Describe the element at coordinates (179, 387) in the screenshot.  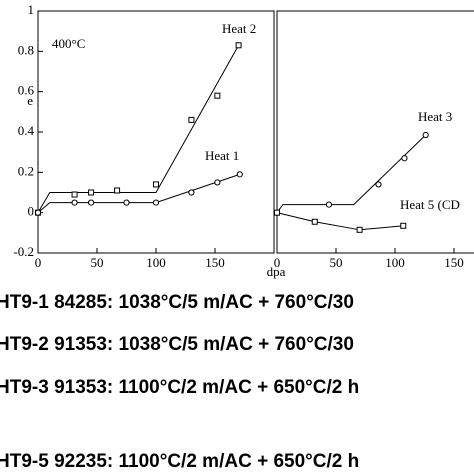
I see `note-line: HT9-3 91353: 1100°C/2 m/AC + 650°C/2 h` at that location.